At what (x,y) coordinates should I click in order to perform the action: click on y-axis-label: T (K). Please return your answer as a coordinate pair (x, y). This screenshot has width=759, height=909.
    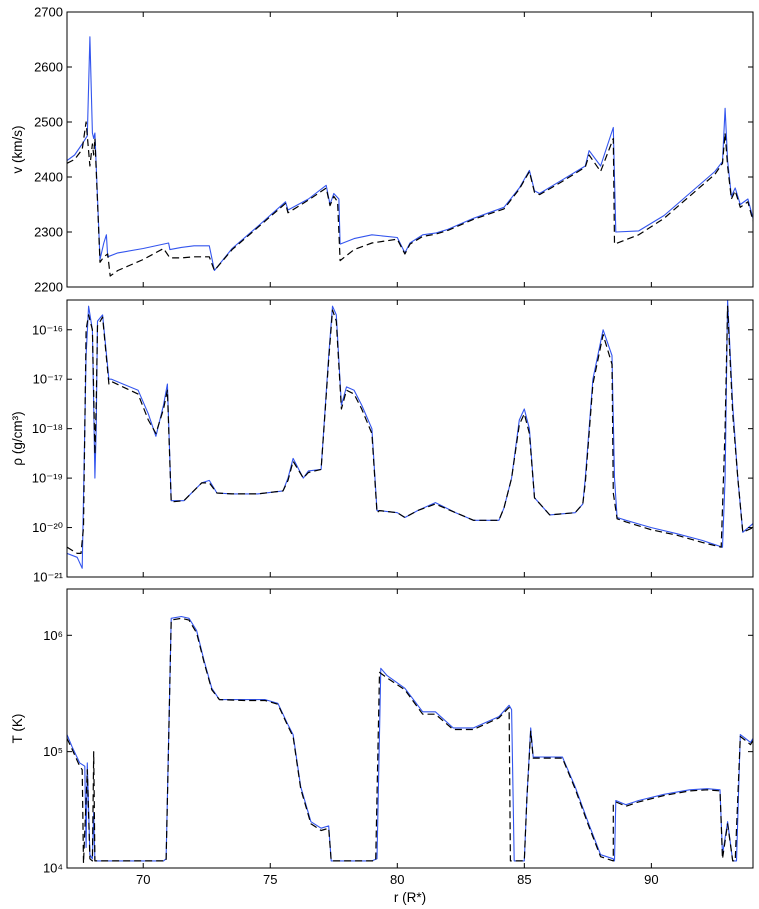
    Looking at the image, I should click on (17, 729).